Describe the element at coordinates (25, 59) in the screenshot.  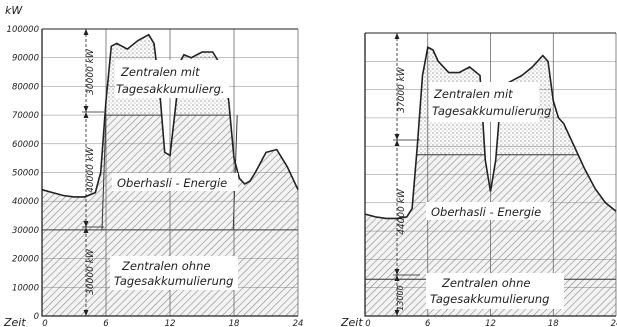
I see `y-tick-label: 90000` at that location.